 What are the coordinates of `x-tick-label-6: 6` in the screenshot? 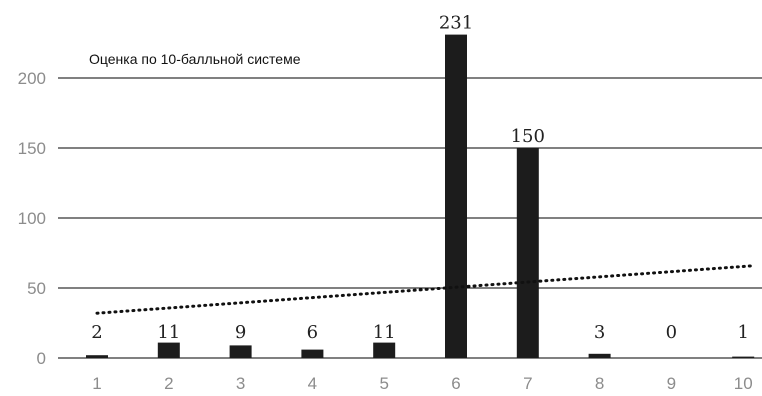 It's located at (455, 383).